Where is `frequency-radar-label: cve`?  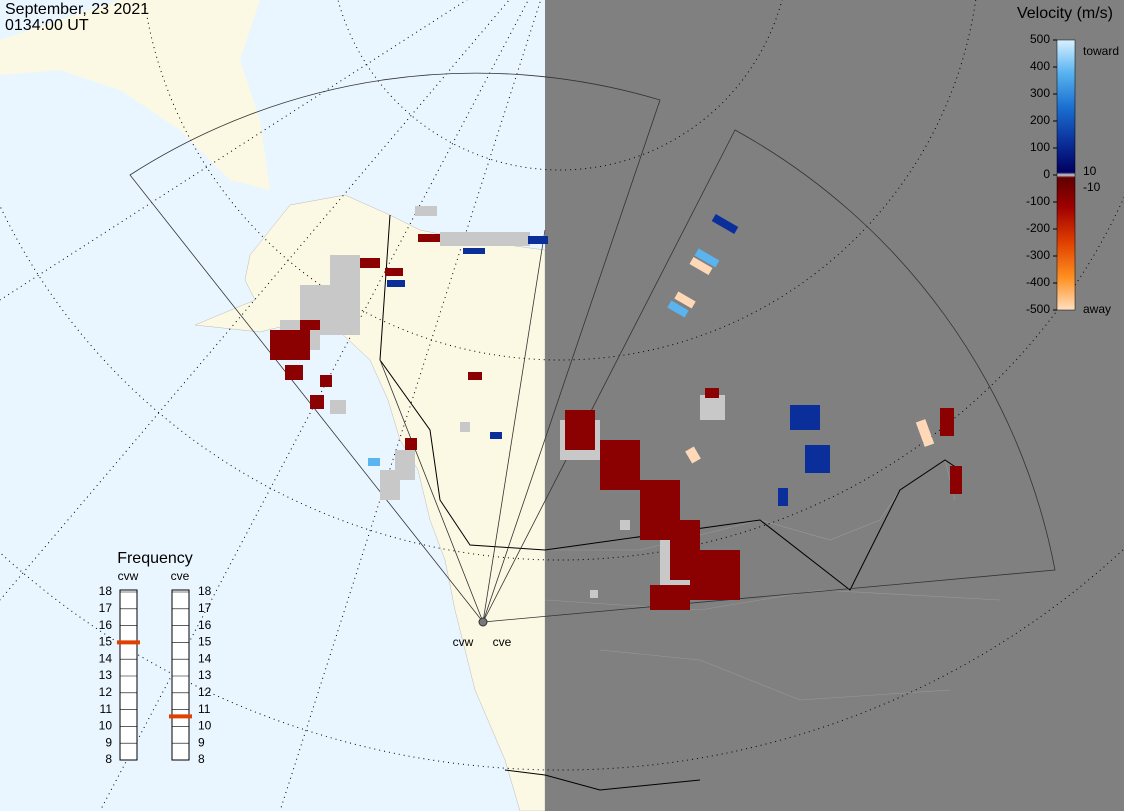
frequency-radar-label: cve is located at coordinates (180, 576).